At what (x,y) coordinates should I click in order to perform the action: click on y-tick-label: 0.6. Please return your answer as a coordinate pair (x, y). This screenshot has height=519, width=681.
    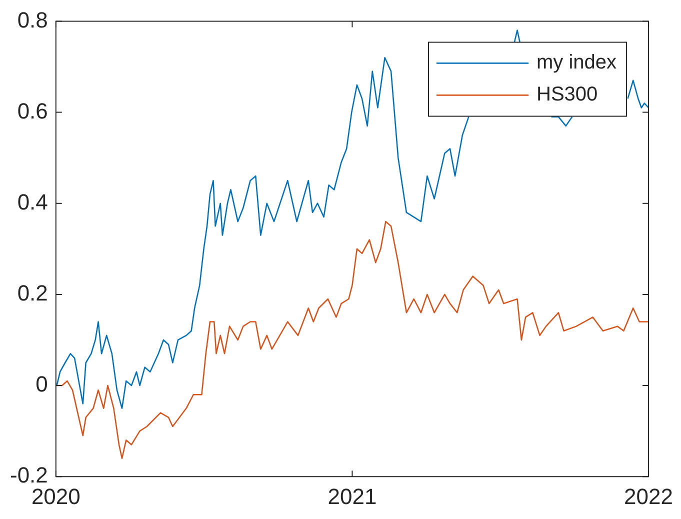
    Looking at the image, I should click on (32, 111).